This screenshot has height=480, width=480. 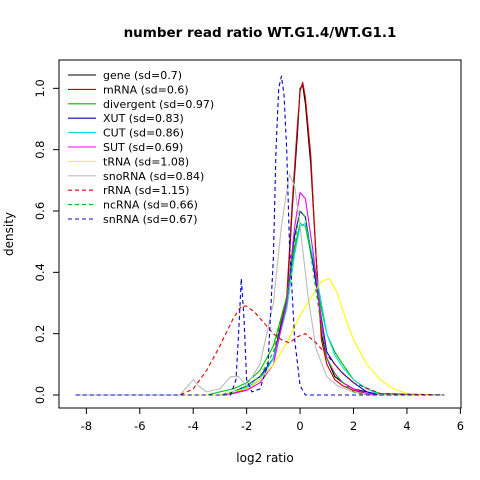 I want to click on x-tick-label: -4, so click(x=192, y=426).